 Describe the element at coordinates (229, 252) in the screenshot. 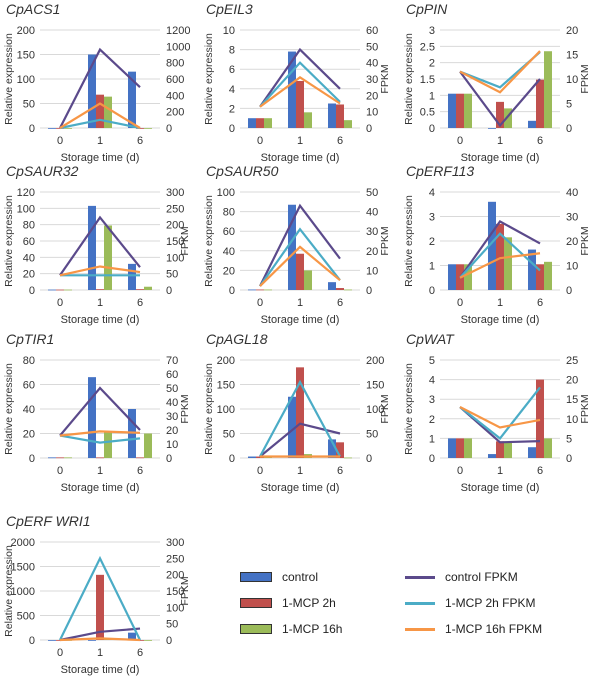

I see `y-tick-label: 40` at that location.